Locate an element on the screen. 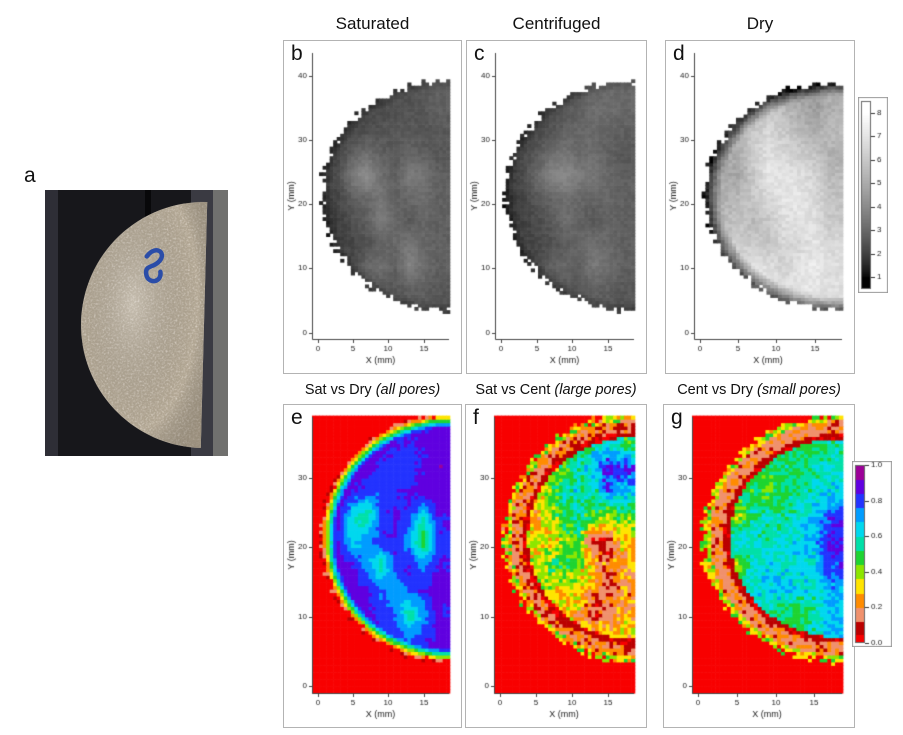 The height and width of the screenshot is (735, 903). panel-e-title: Sat vs Dry (all pores) is located at coordinates (372, 390).